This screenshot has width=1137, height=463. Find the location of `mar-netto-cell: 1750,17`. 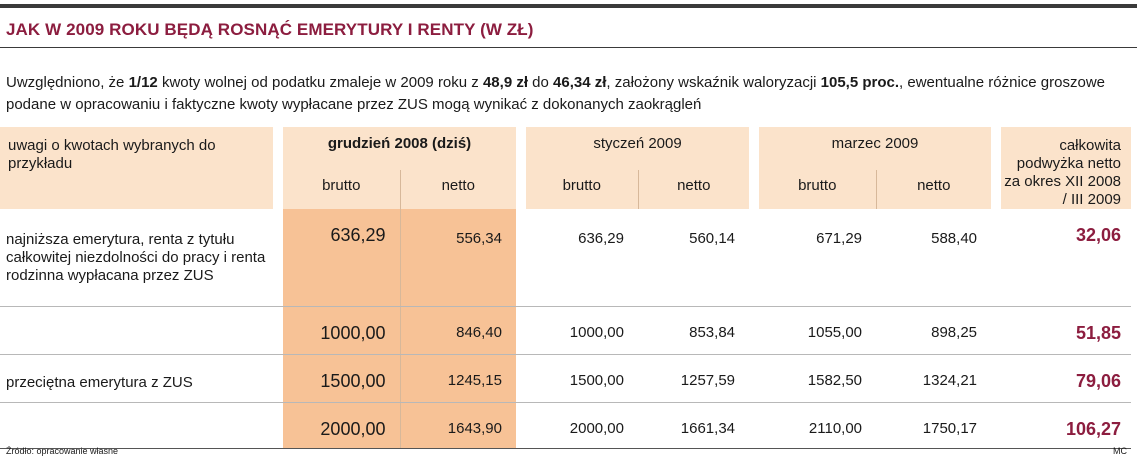

mar-netto-cell: 1750,17 is located at coordinates (934, 425).